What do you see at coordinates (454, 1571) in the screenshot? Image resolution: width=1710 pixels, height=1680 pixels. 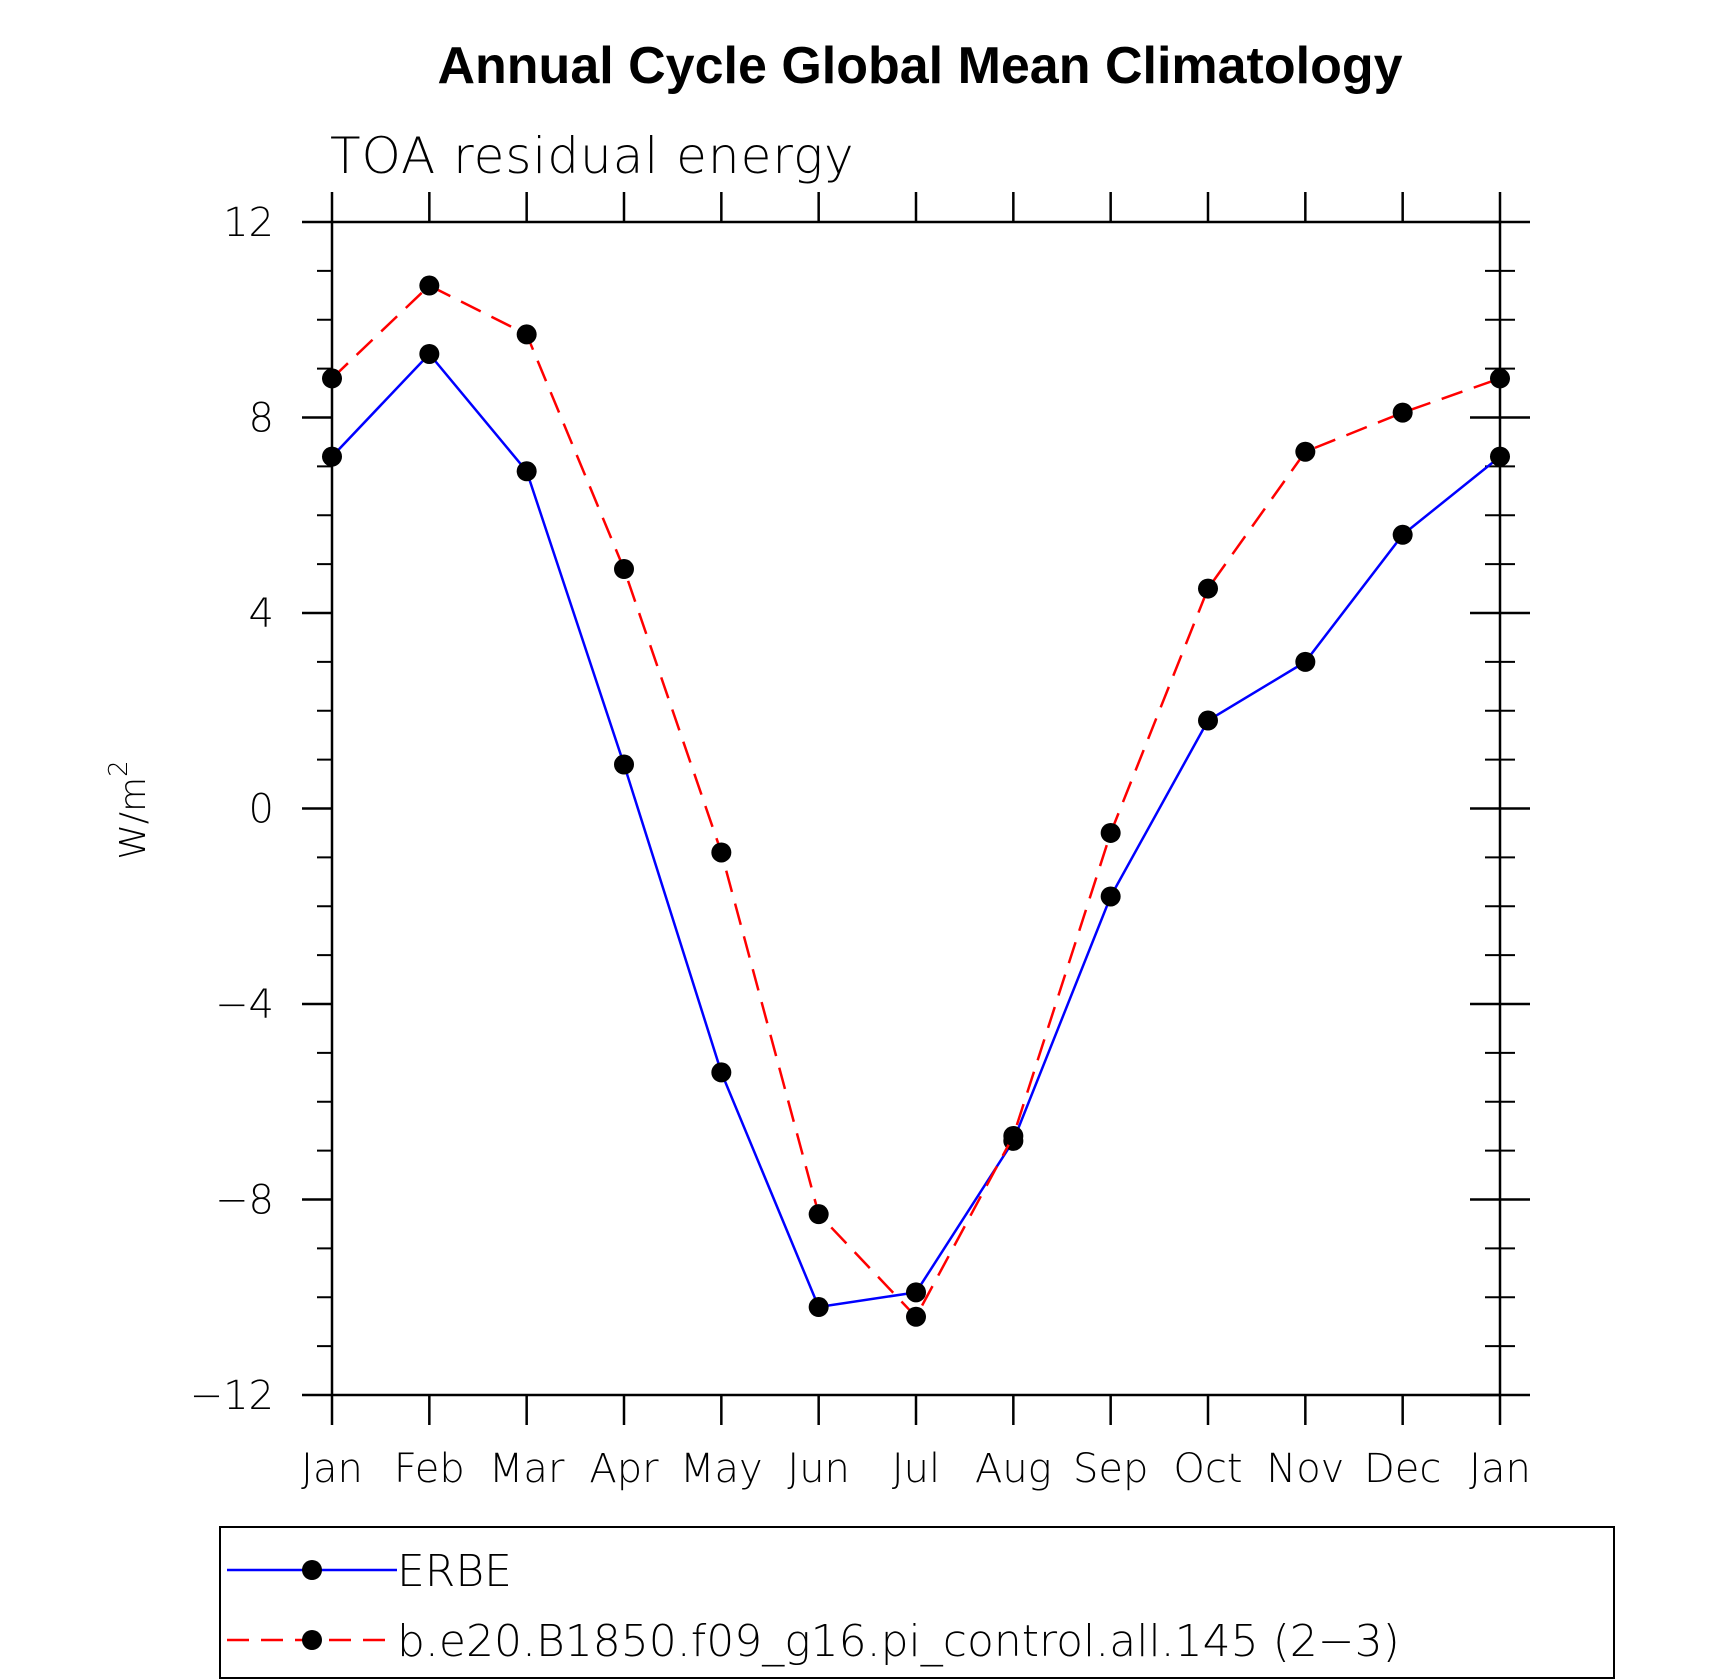 I see `legend-label-erbe: ERBE` at bounding box center [454, 1571].